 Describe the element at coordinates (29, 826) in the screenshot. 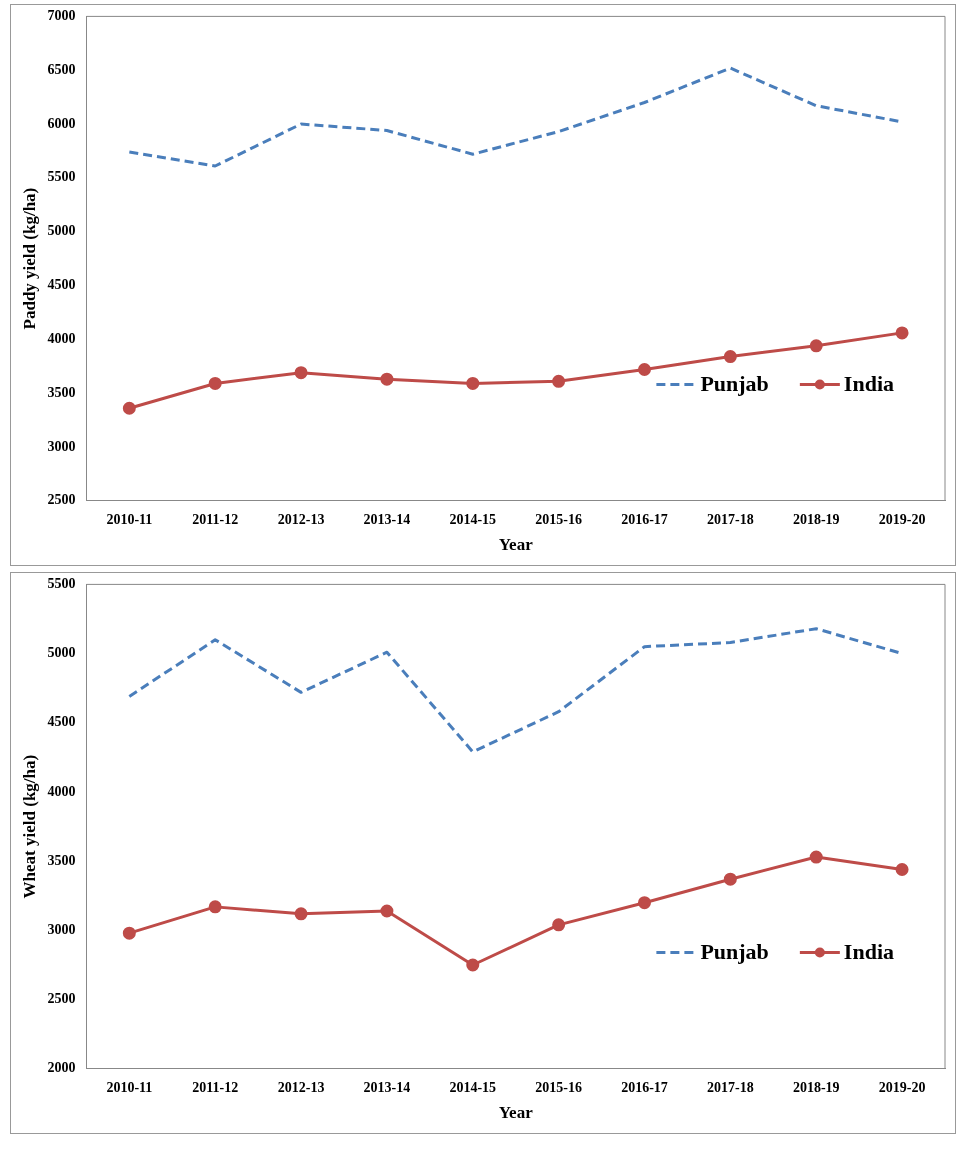

I see `y-axis-title: Wheat yield (kg/ha)` at that location.